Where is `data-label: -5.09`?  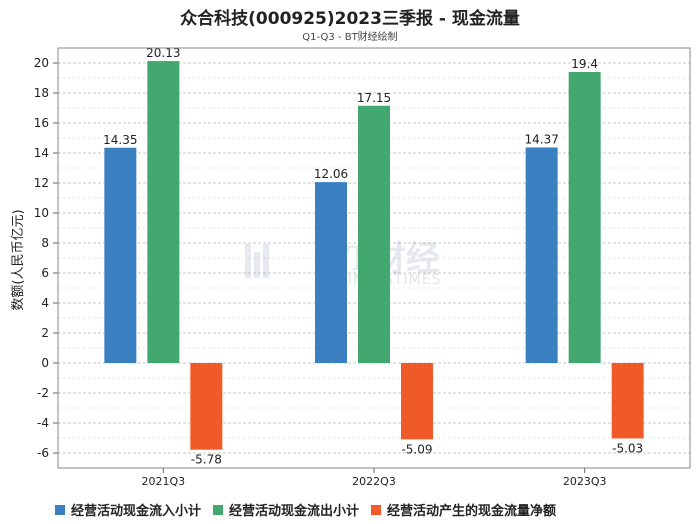
data-label: -5.09 is located at coordinates (416, 449).